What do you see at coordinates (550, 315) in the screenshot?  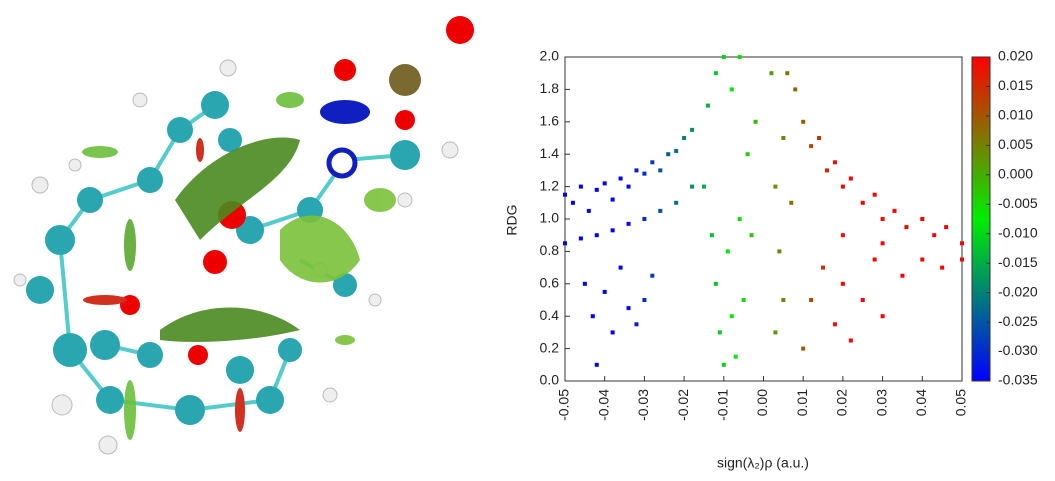 I see `y-tick-label: 0.4` at bounding box center [550, 315].